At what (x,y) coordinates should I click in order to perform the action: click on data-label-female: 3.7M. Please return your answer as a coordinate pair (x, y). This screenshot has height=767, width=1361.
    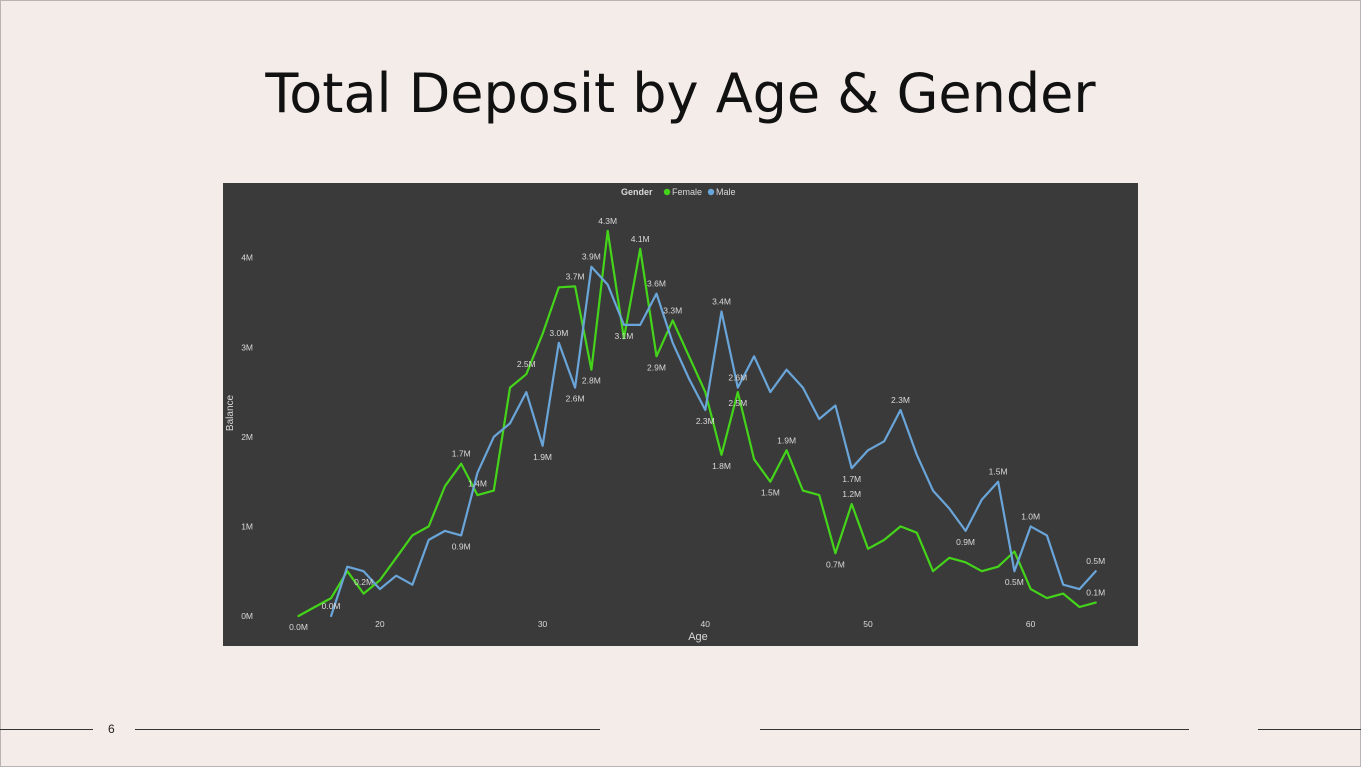
    Looking at the image, I should click on (575, 276).